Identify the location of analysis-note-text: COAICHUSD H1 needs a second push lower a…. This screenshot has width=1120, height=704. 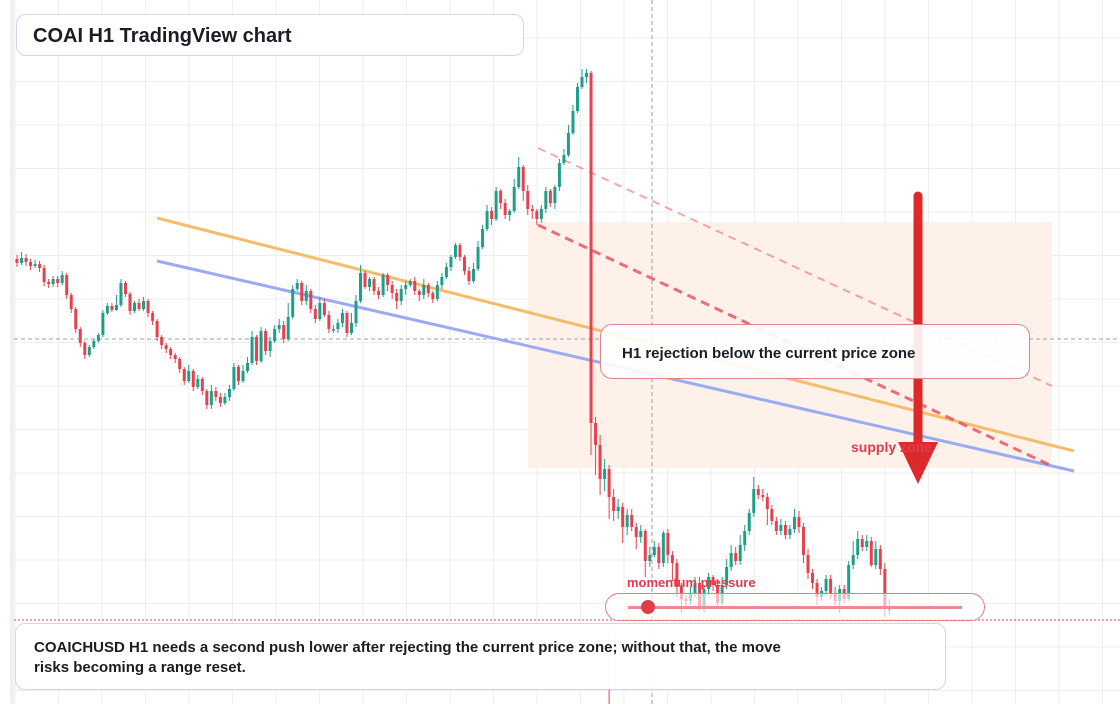
(407, 657).